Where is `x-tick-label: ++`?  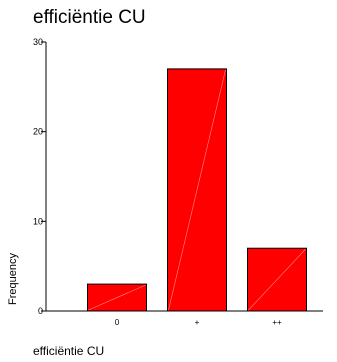
x-tick-label: ++ is located at coordinates (277, 322).